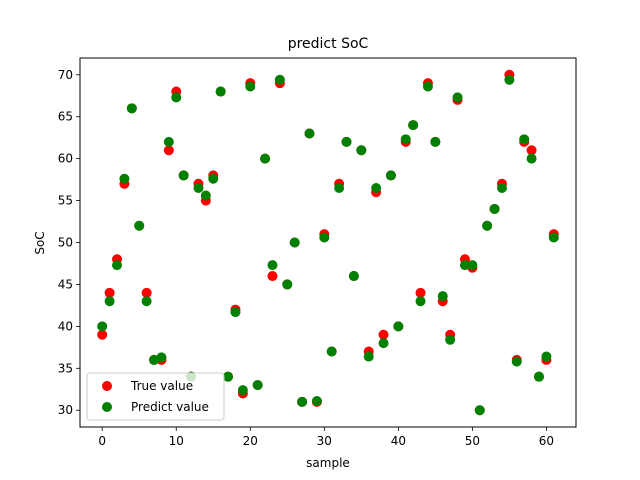 The height and width of the screenshot is (480, 640). I want to click on chart-title: predict SoC, so click(328, 44).